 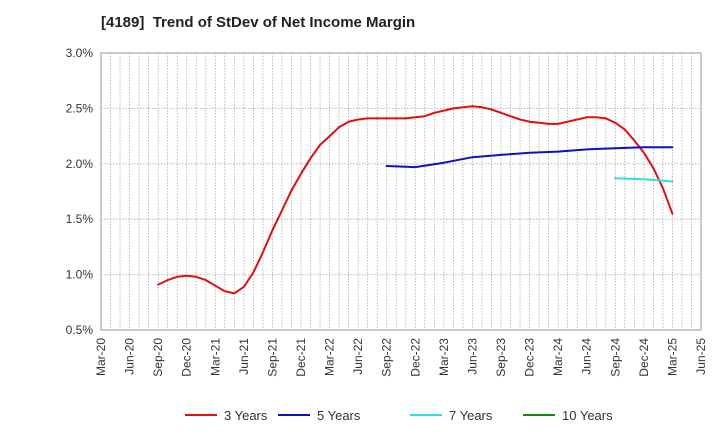 What do you see at coordinates (80, 275) in the screenshot?
I see `y-tick-label: 1.0%` at bounding box center [80, 275].